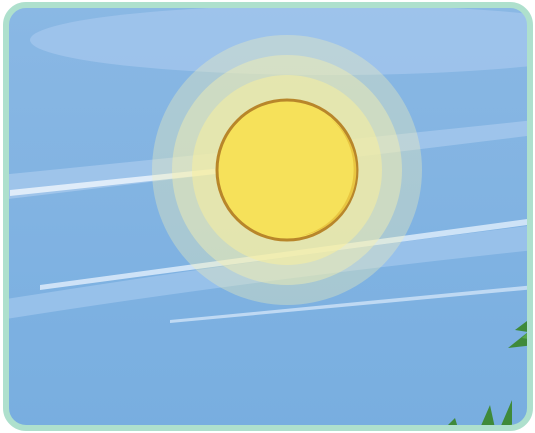 Image resolution: width=535 pixels, height=433 pixels. Describe the element at coordinates (287, 170) in the screenshot. I see `sun` at that location.